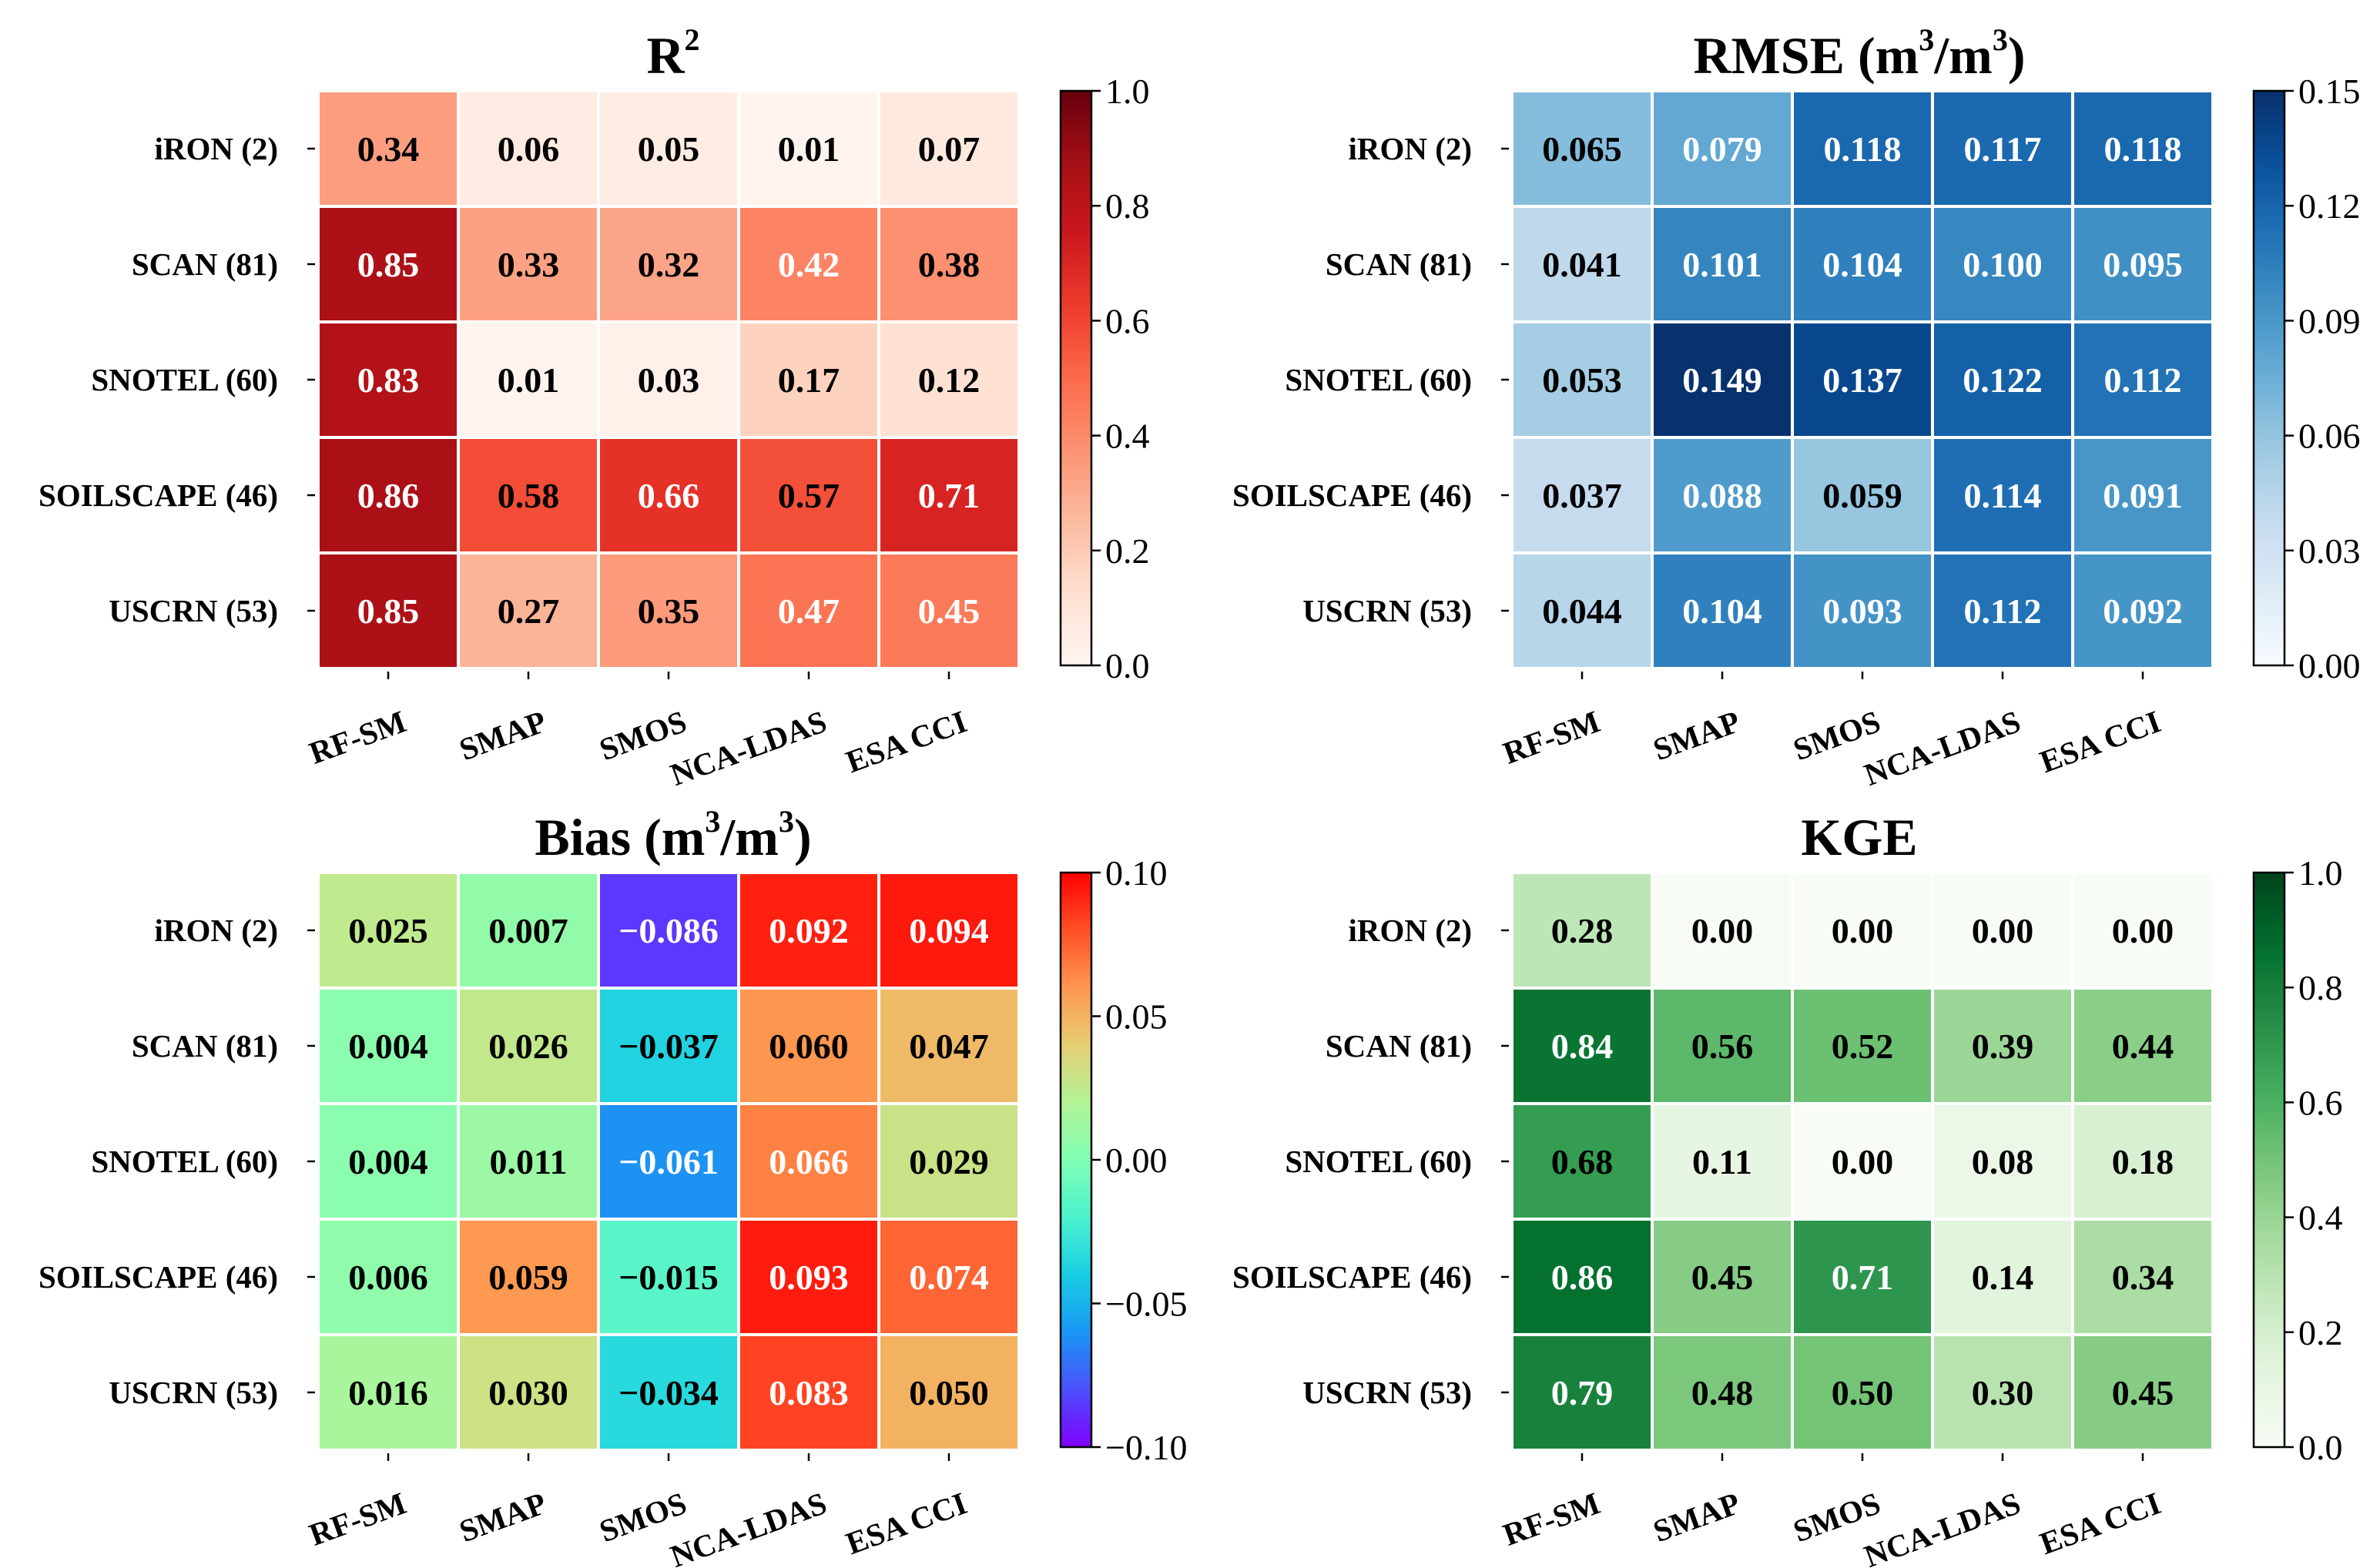  I want to click on cell-value-label-rmse: 0.118, so click(2143, 149).